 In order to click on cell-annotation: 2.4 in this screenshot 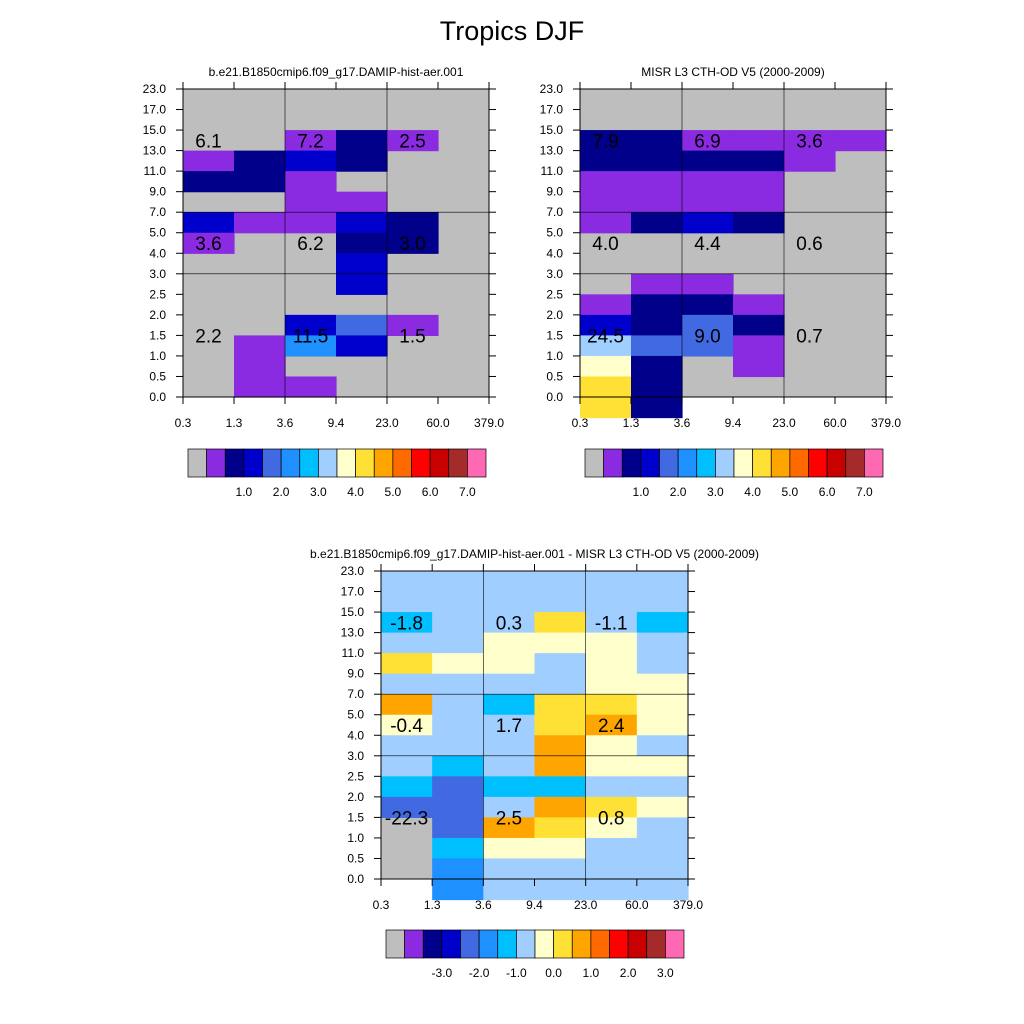, I will do `click(611, 726)`.